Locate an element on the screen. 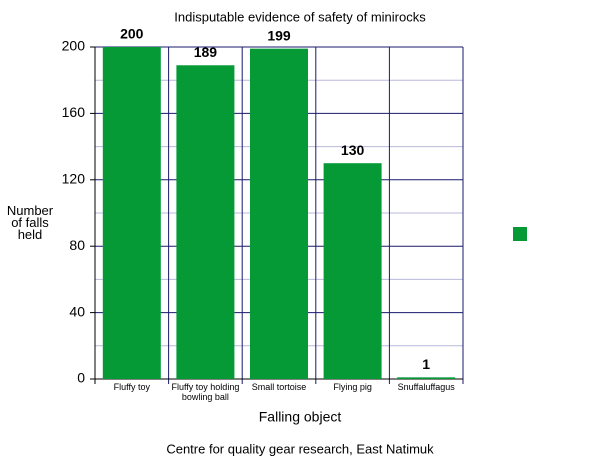  y-axis-label: Number of falls held is located at coordinates (30, 222).